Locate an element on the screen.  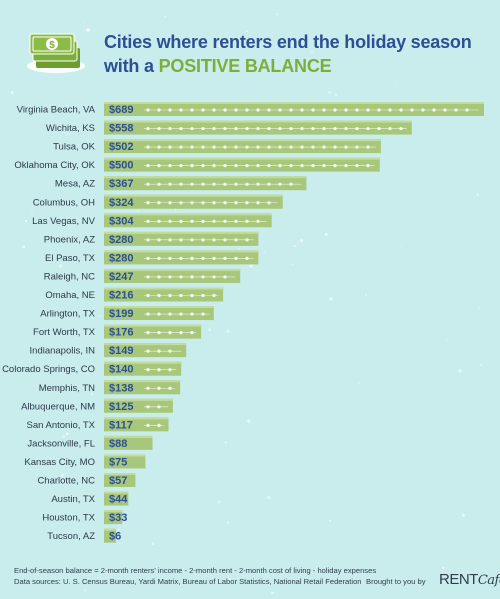
value-label: $689 is located at coordinates (121, 110).